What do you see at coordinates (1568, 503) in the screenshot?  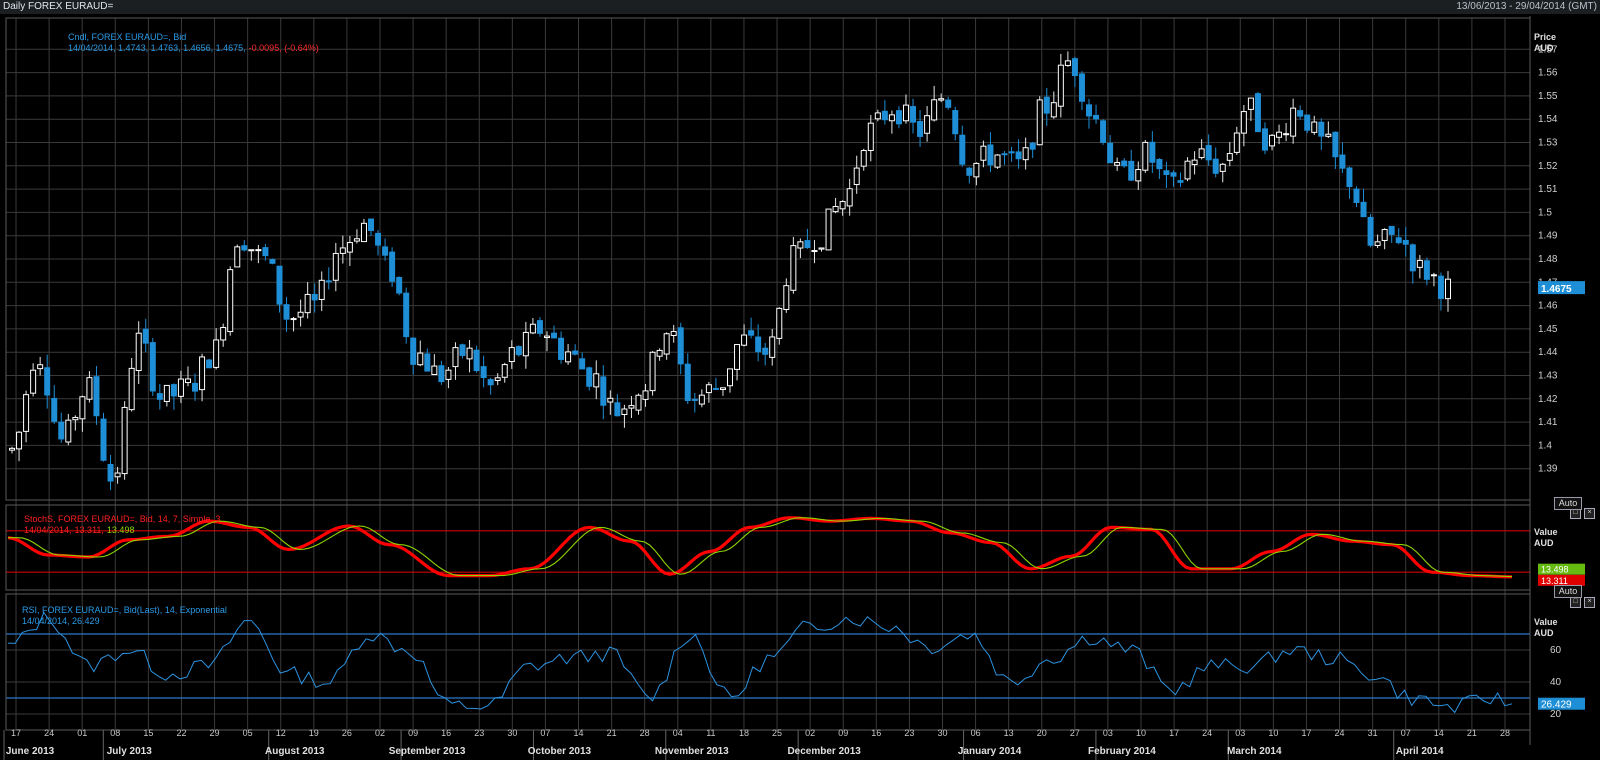 I see `price-auto-button: Auto` at bounding box center [1568, 503].